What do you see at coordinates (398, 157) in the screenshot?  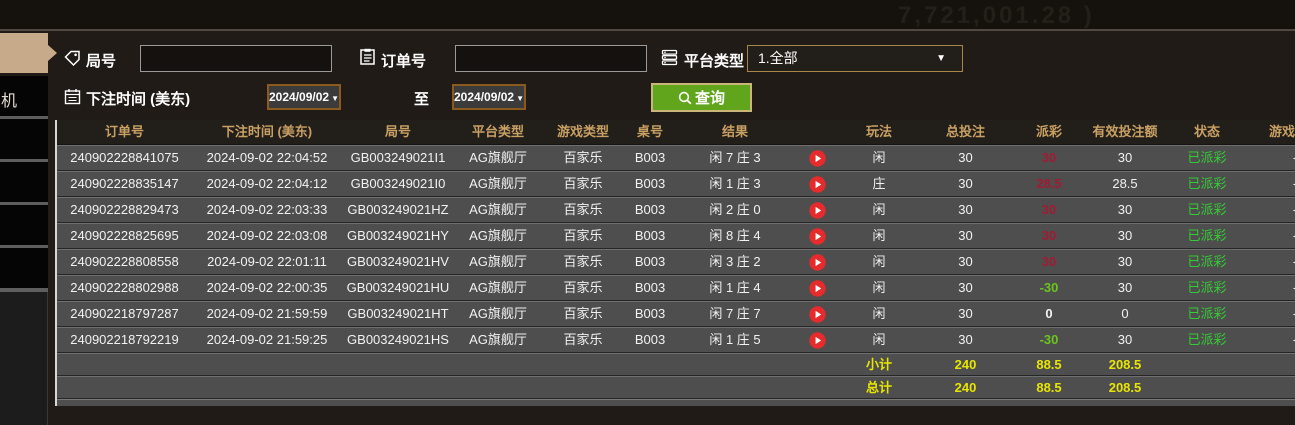 I see `round-number: GB003249021I1` at bounding box center [398, 157].